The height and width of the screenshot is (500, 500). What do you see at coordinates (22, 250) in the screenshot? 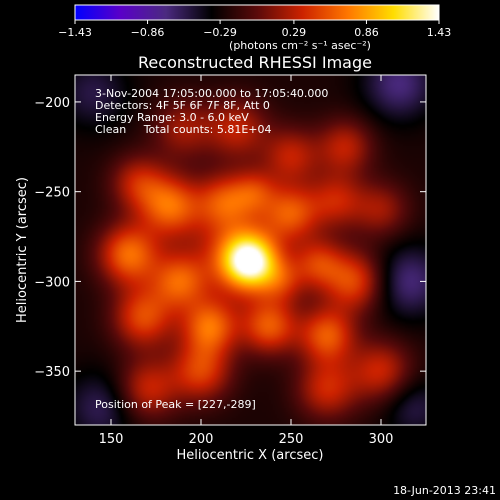
I see `y-axis-label: Heliocentric Y (arcsec)` at bounding box center [22, 250].